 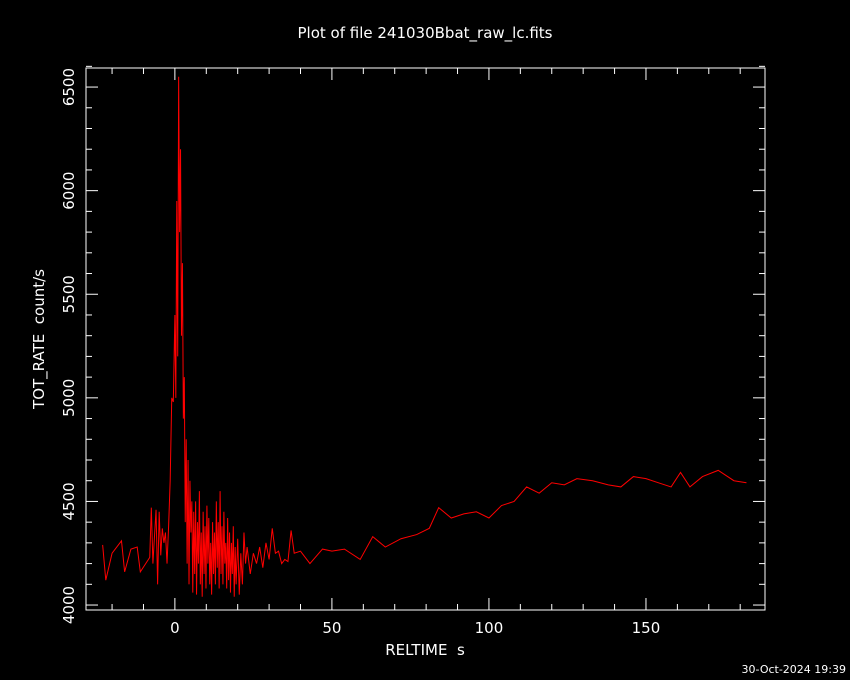 I want to click on y-tick-label: 5500, so click(x=69, y=294).